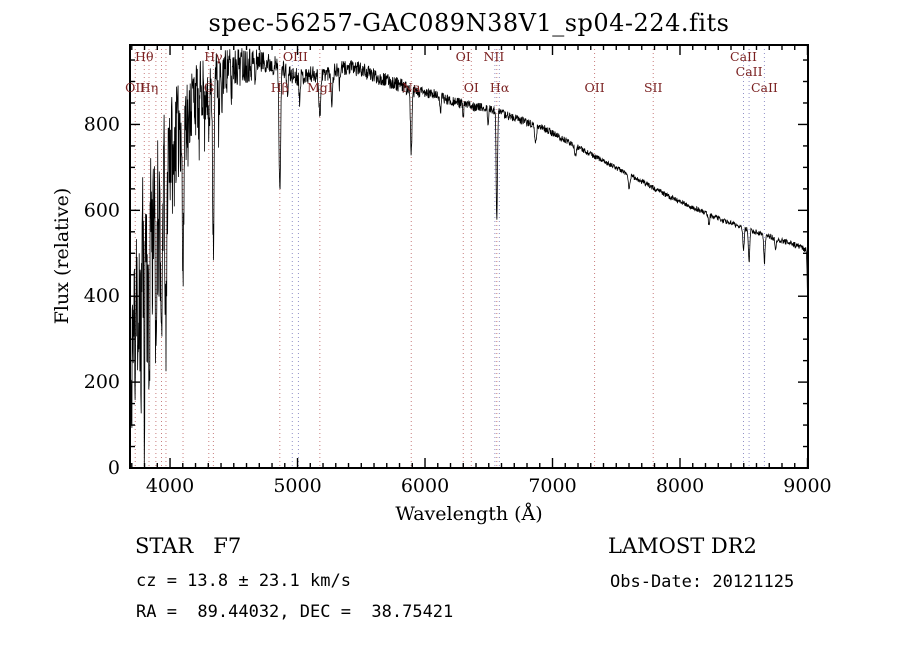  I want to click on spectral-line-label: OIII, so click(295, 56).